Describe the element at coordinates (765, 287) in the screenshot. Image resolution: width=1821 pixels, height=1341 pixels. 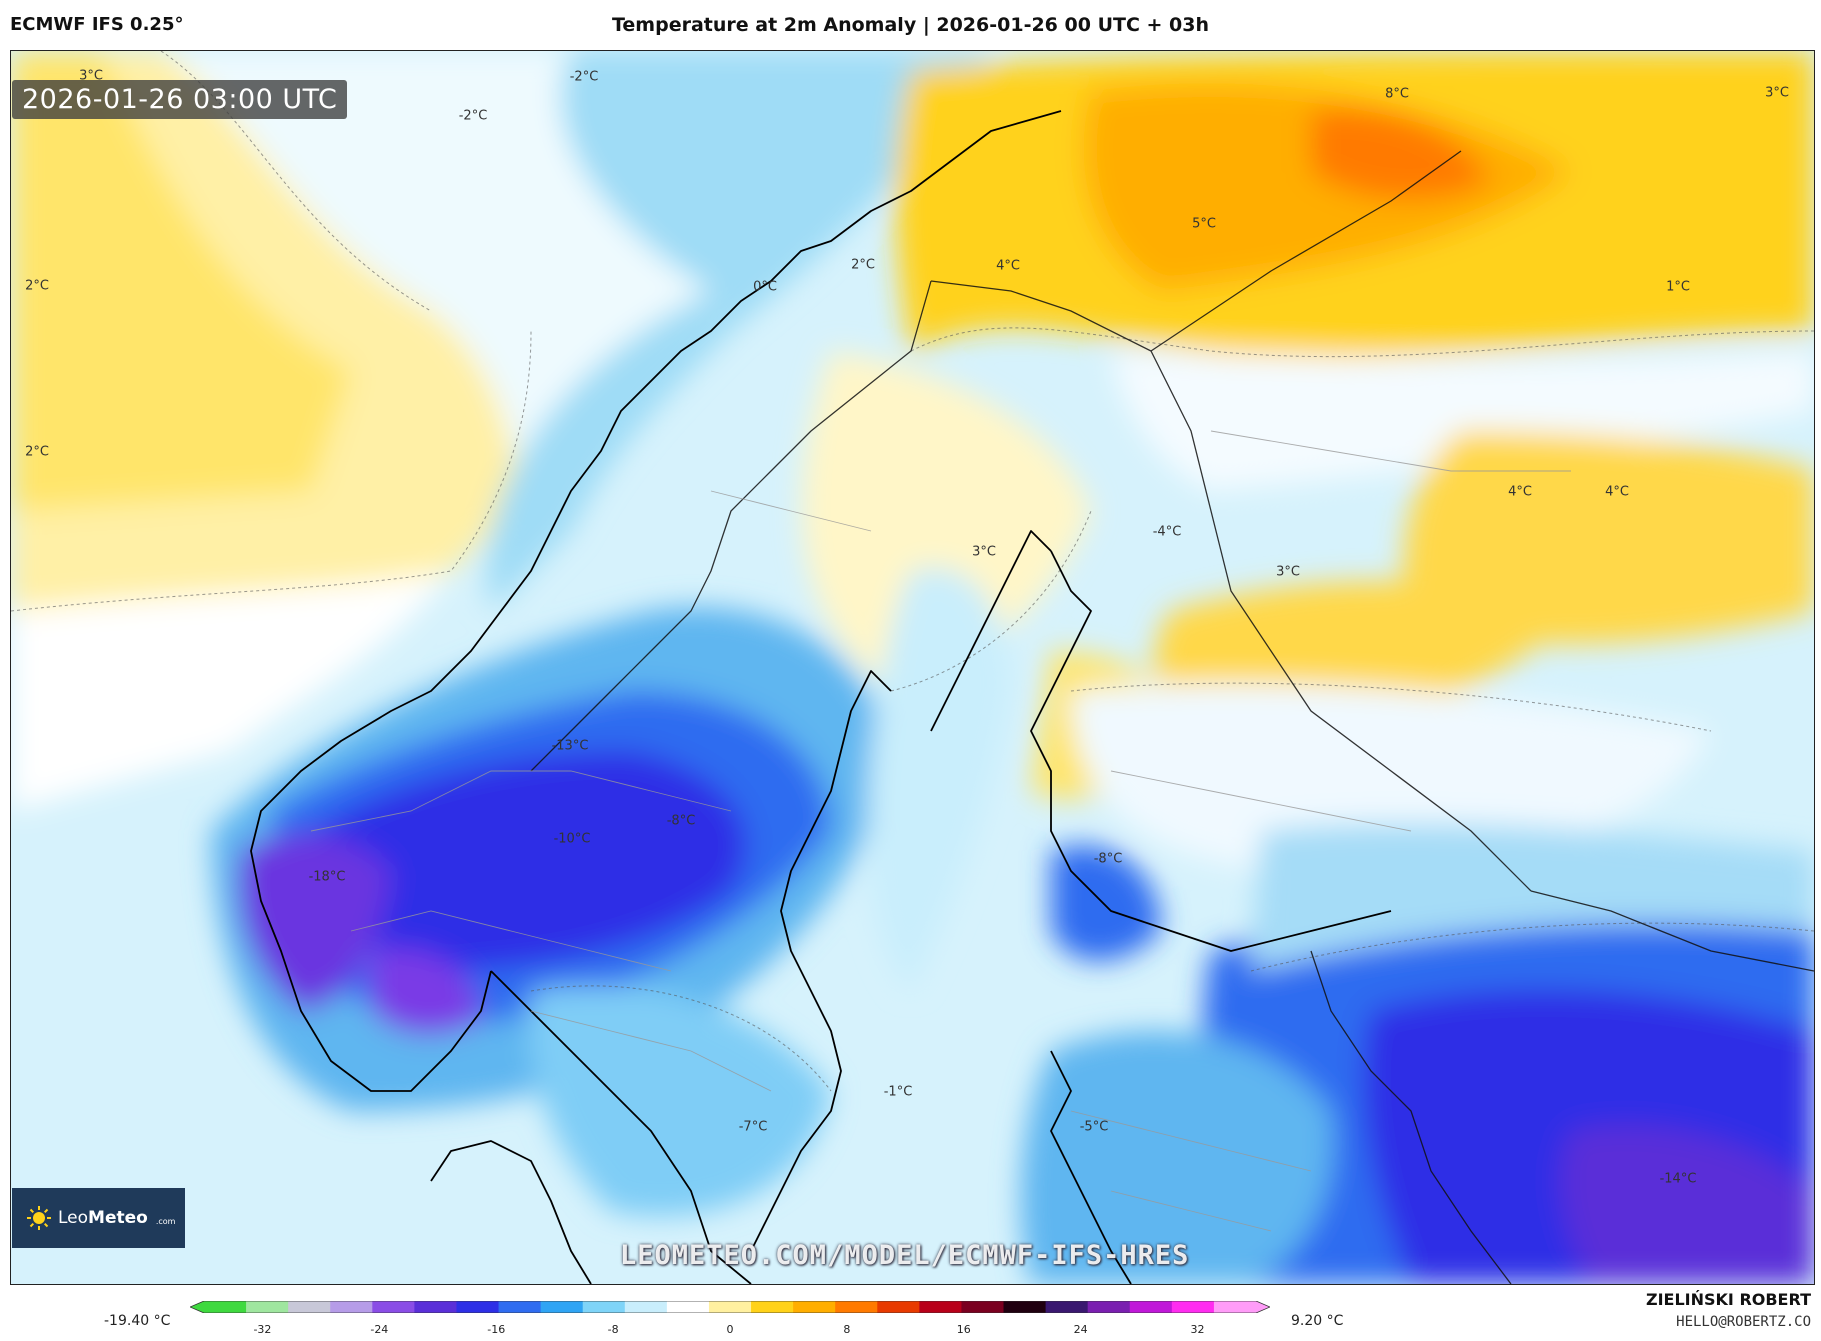
I see `contour-label: 0°C` at that location.